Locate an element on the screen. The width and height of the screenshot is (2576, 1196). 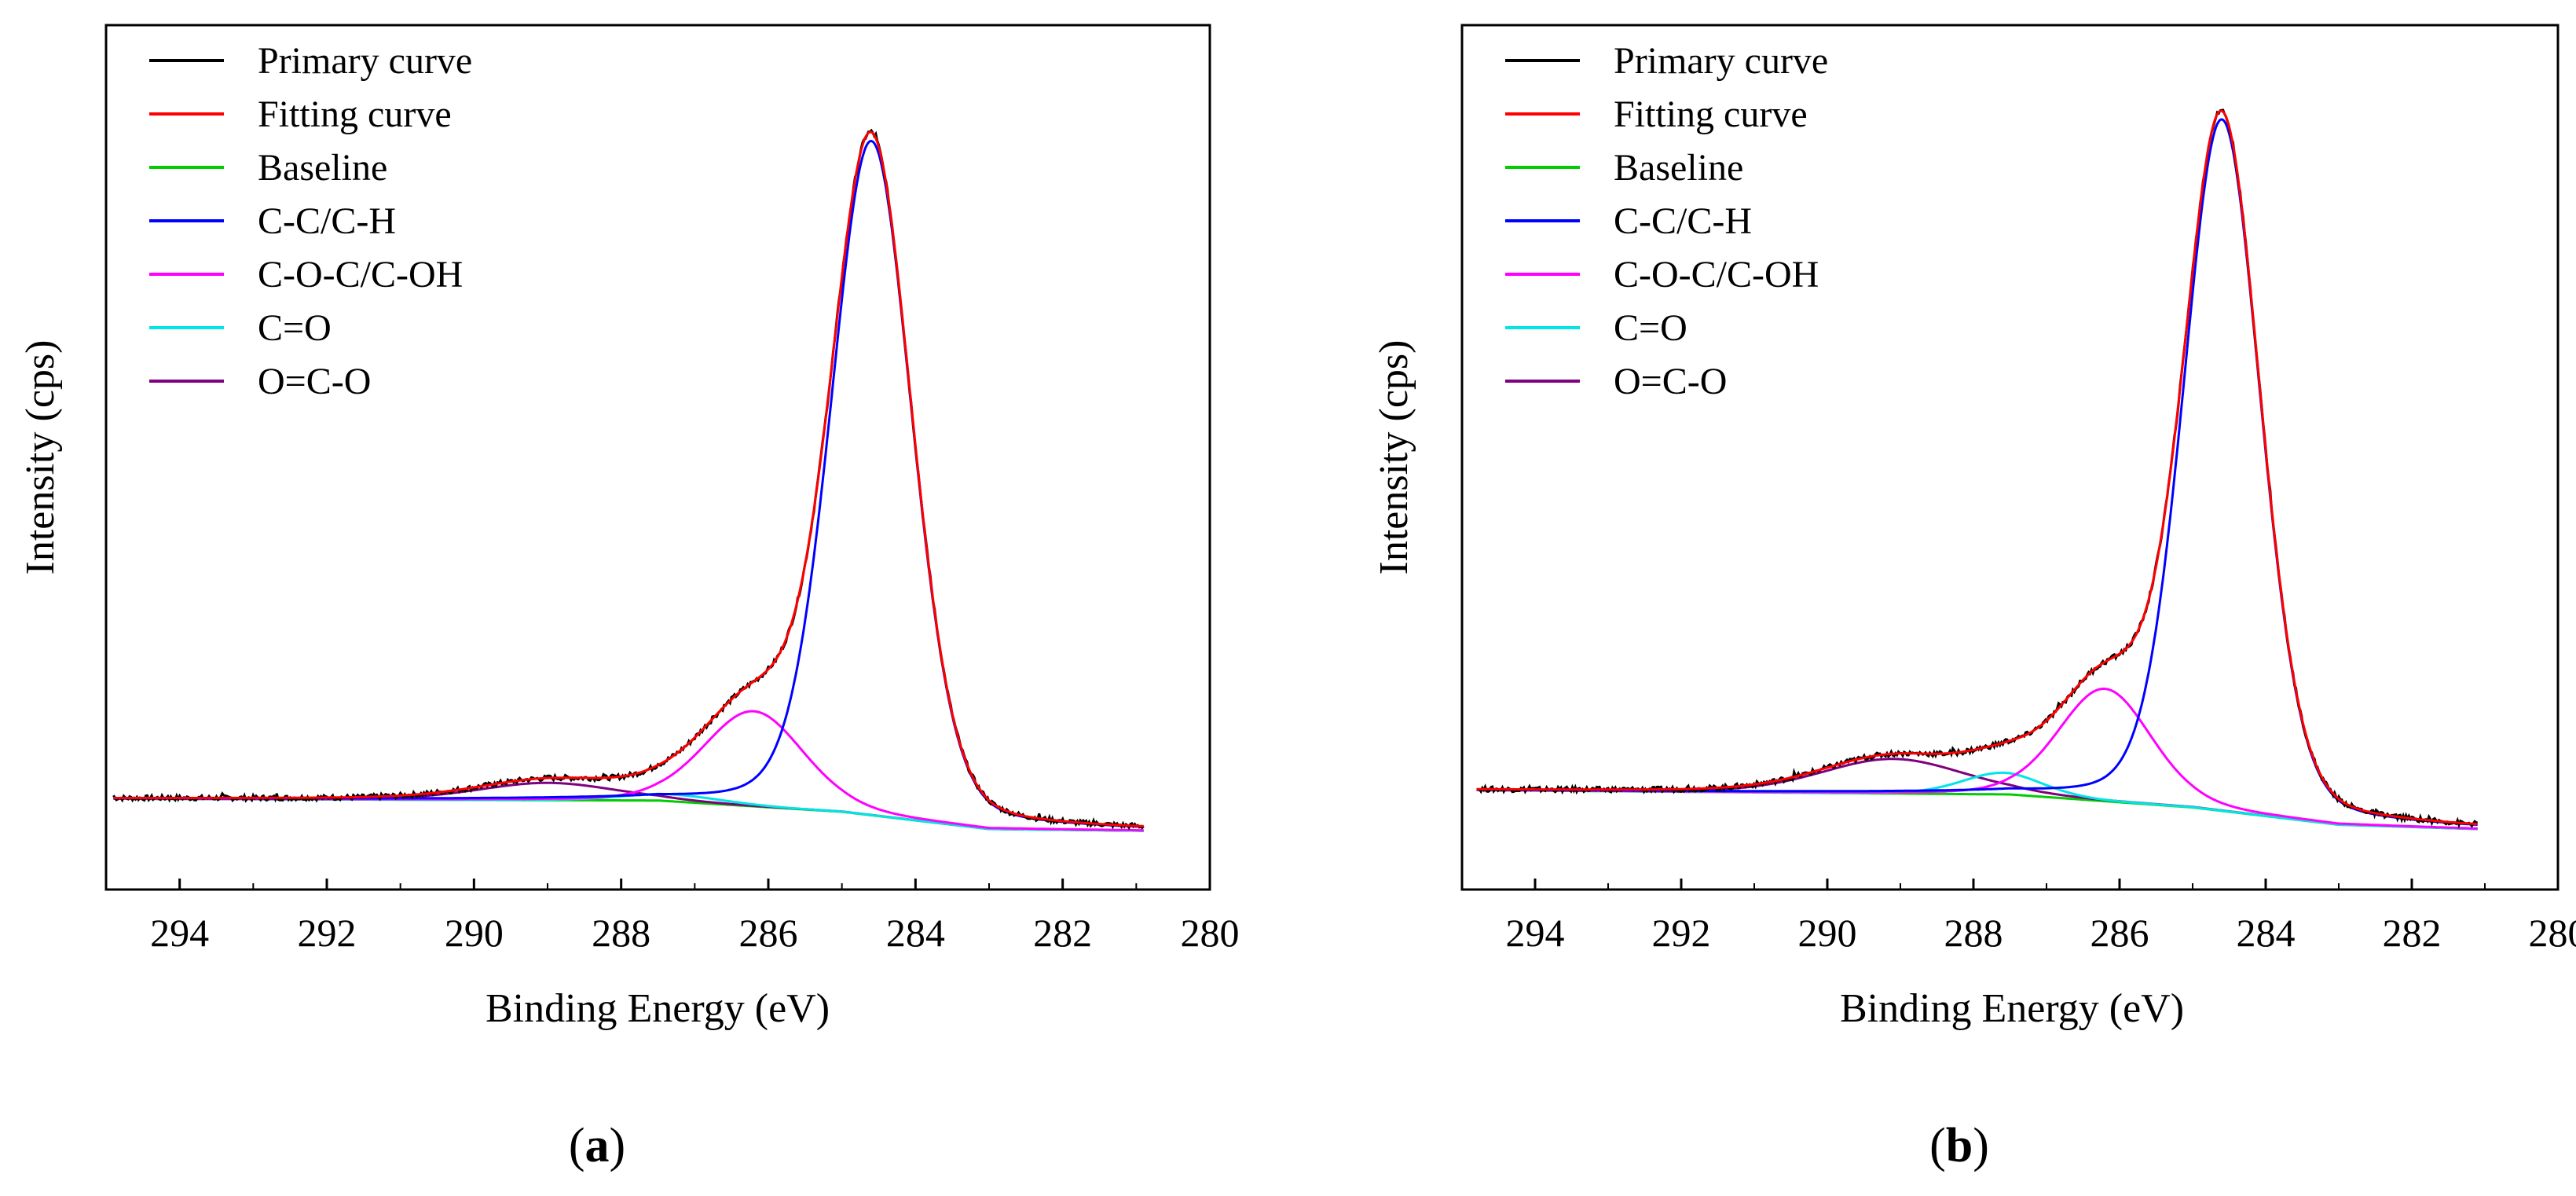
chart-b-ylabel: Intensity (cps) is located at coordinates (1394, 457).